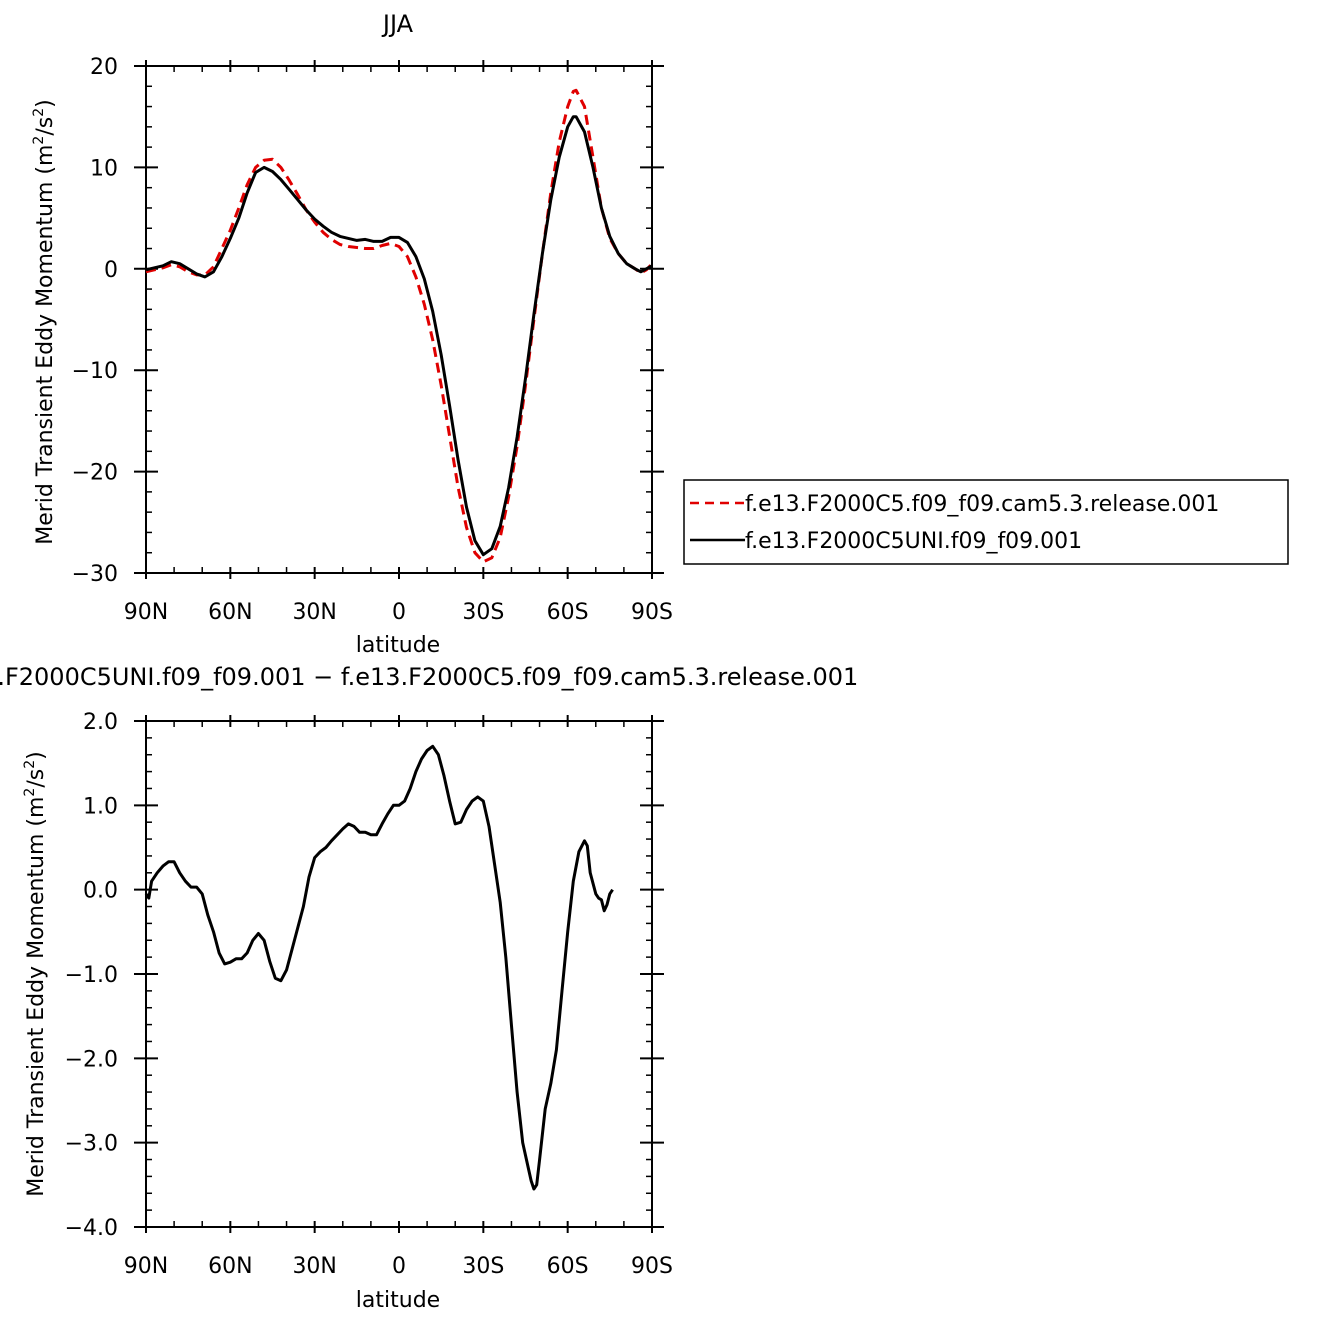 The height and width of the screenshot is (1319, 1319). I want to click on panel-bottom-y-axis-label: Merid Transient Eddy Momentum (m2/s2), so click(35, 974).